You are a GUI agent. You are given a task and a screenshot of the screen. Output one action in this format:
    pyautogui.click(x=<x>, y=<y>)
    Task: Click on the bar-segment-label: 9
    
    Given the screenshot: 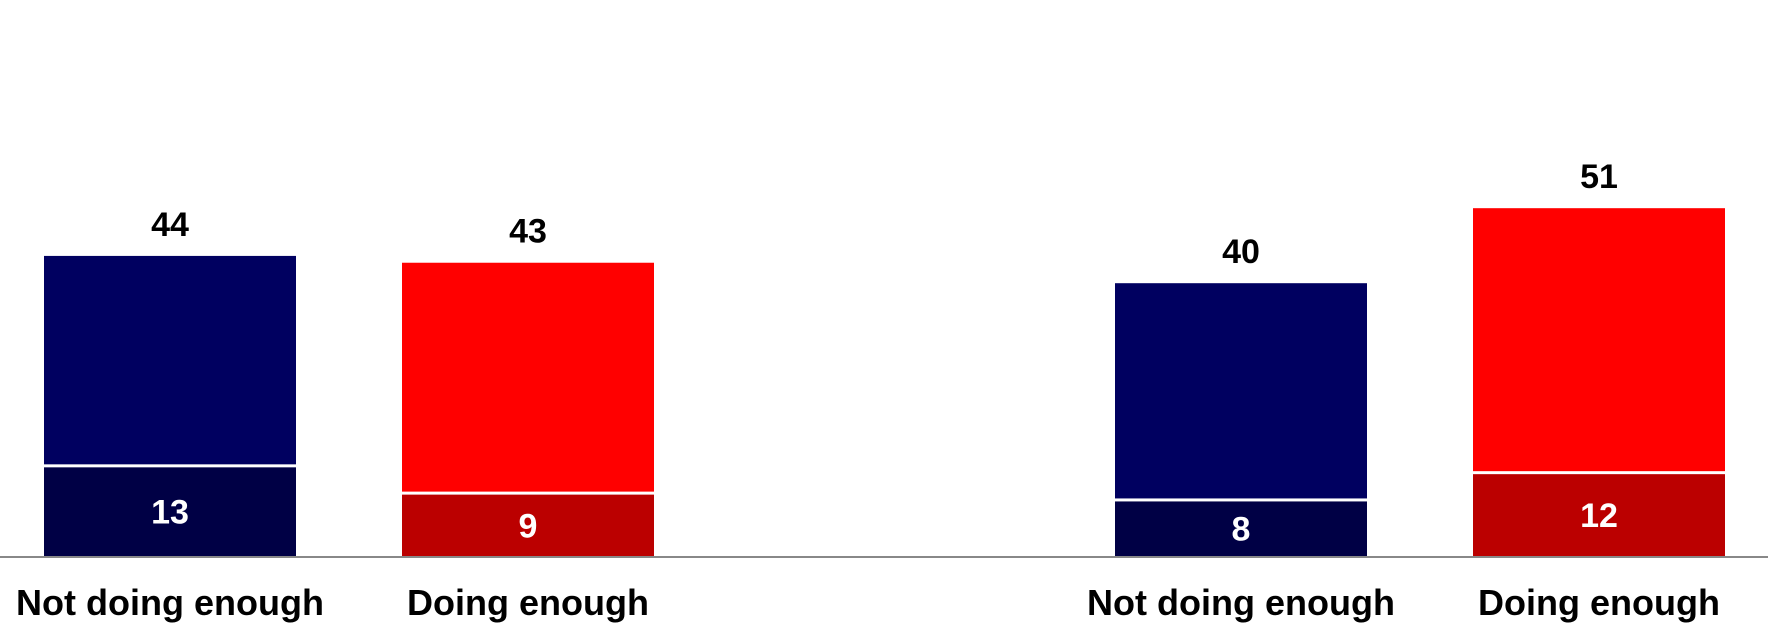 What is the action you would take?
    pyautogui.click(x=528, y=526)
    